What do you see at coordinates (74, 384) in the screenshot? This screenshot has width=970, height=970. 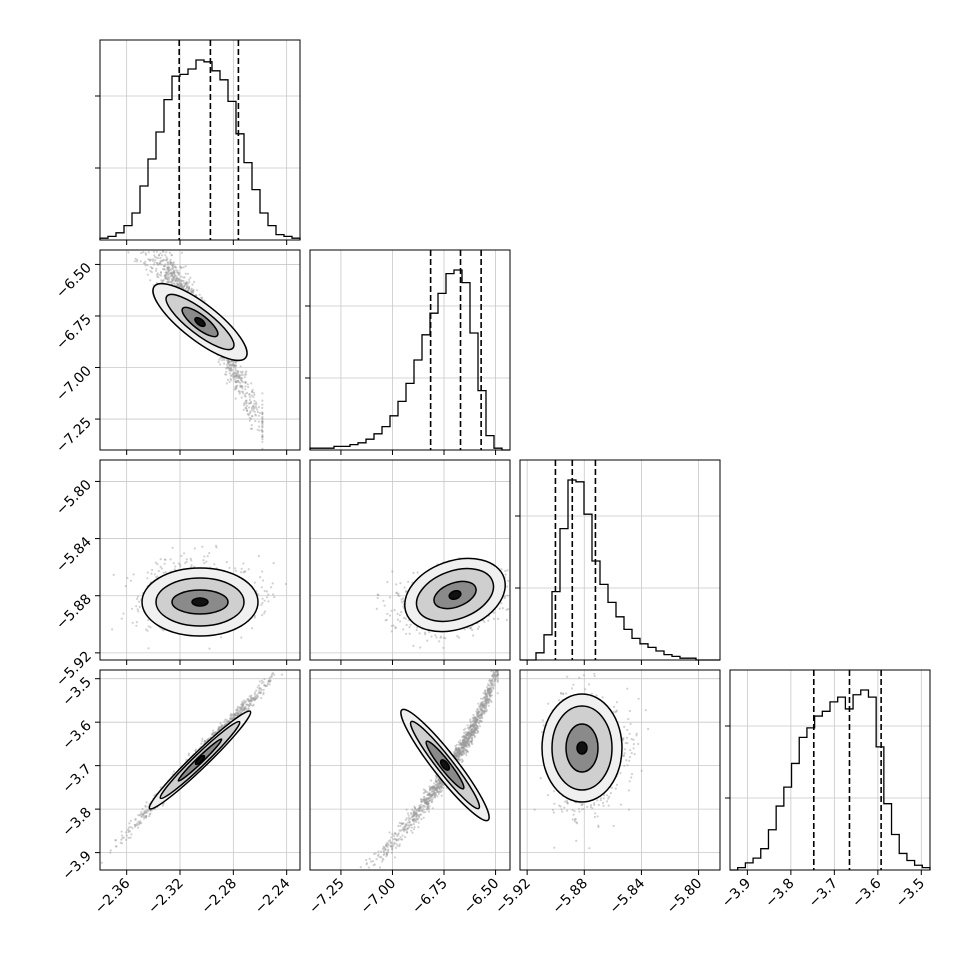 I see `y-tick-label: −7.00` at bounding box center [74, 384].